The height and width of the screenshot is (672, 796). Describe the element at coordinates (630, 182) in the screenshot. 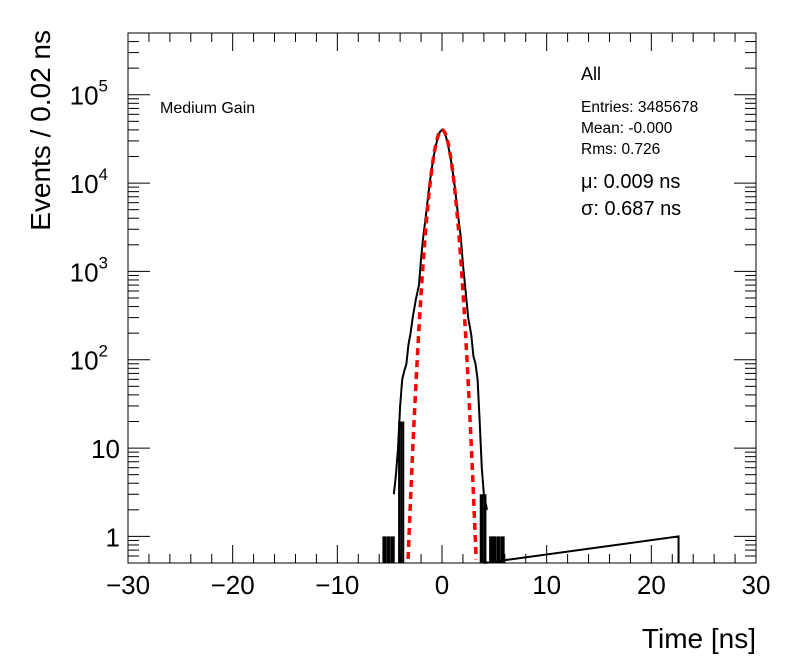

I see `fit-mu: μ: 0.009 ns` at that location.